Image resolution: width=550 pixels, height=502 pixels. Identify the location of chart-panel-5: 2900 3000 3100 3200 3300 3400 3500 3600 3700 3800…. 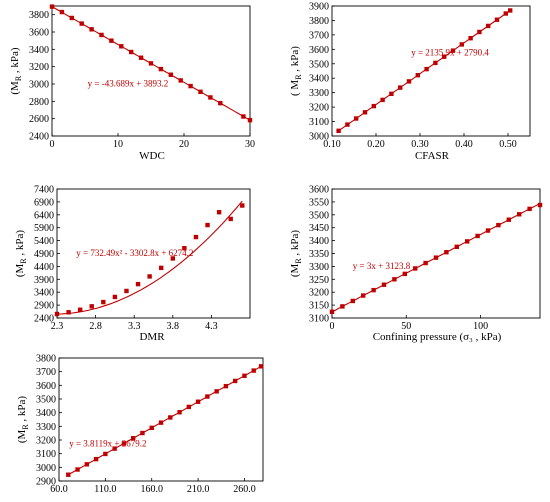
(140, 424).